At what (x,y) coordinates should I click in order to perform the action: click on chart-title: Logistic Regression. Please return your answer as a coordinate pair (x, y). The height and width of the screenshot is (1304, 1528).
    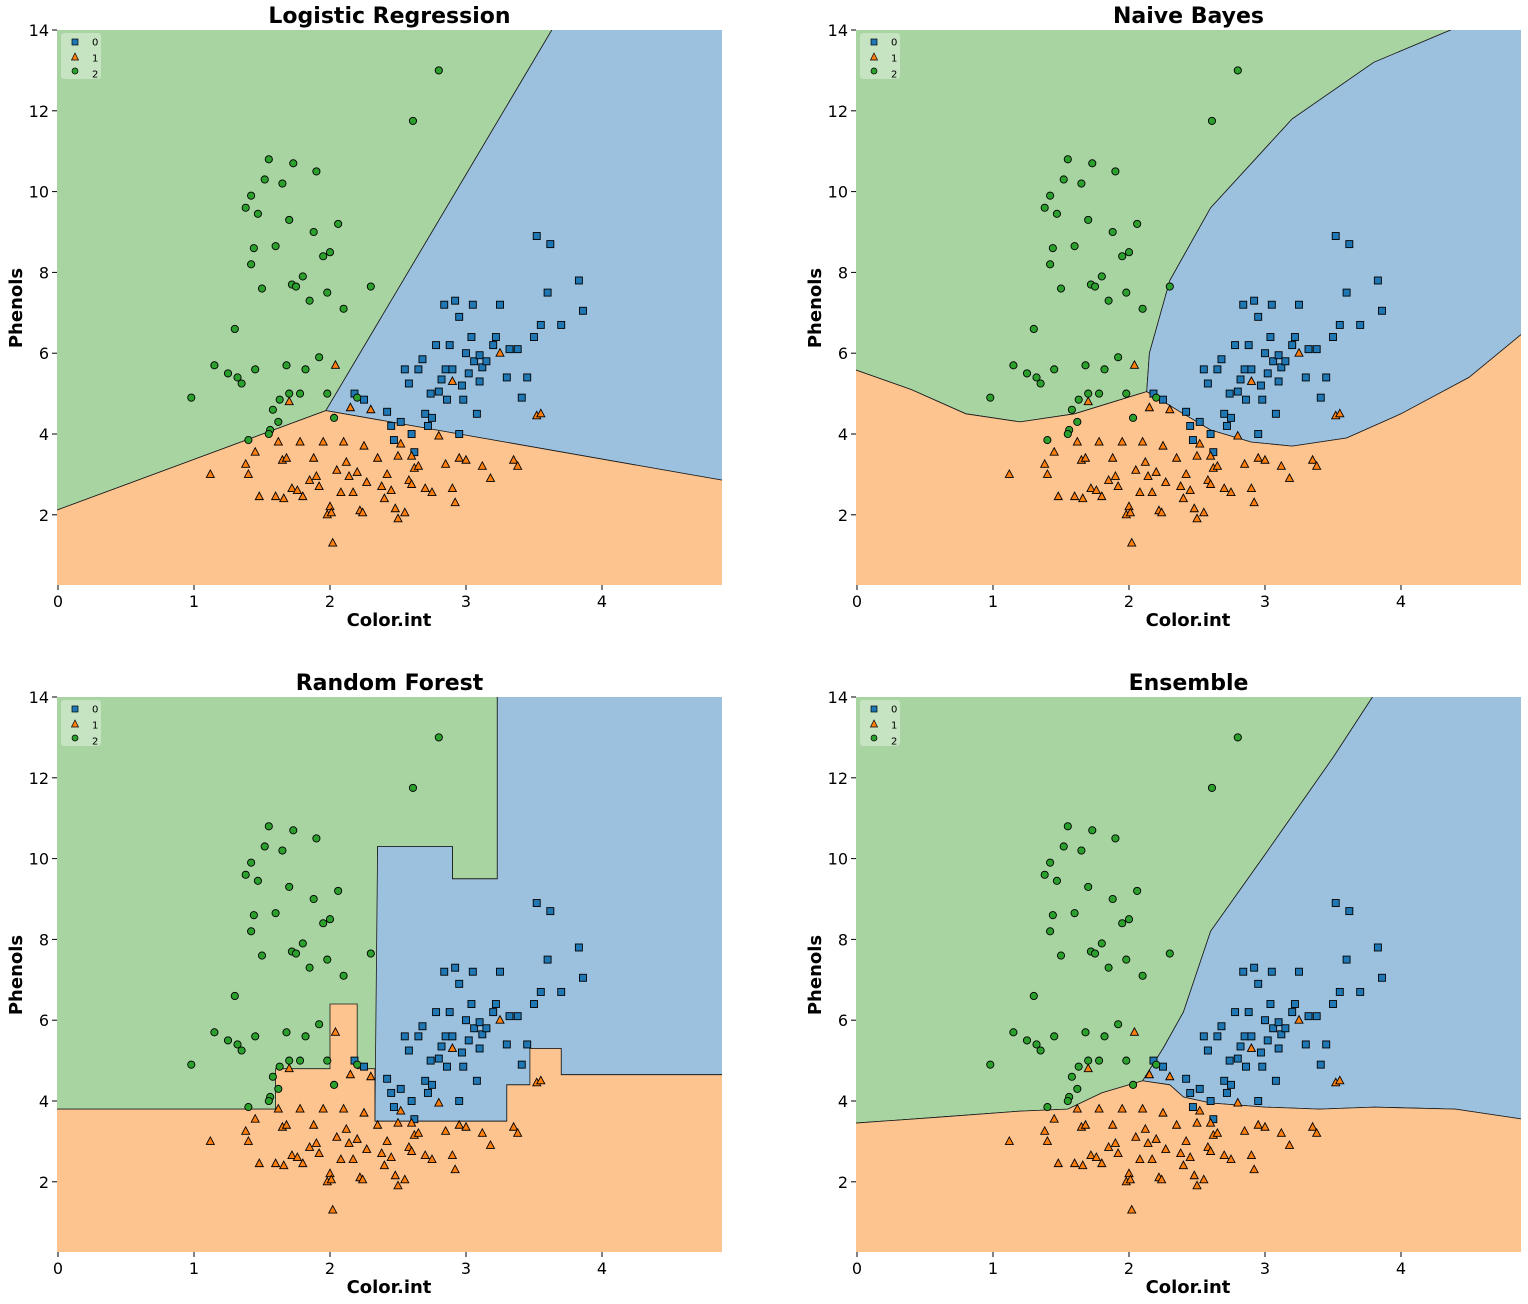
    Looking at the image, I should click on (389, 16).